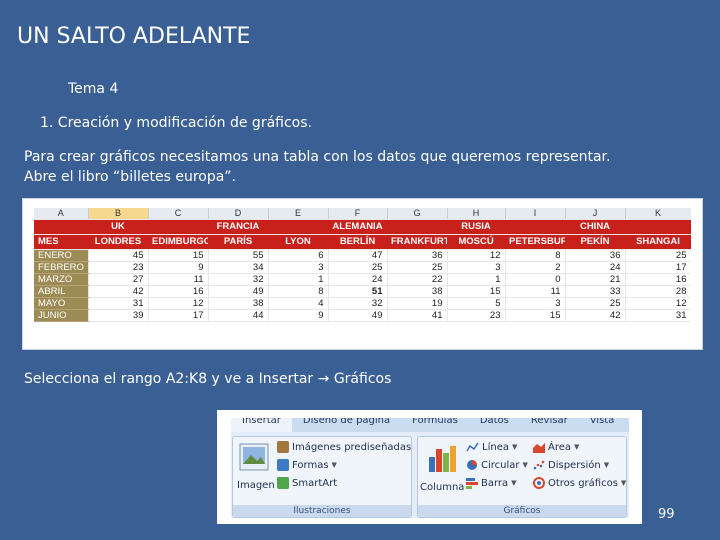  What do you see at coordinates (435, 422) in the screenshot?
I see `tab-formulas: Fórmulas` at bounding box center [435, 422].